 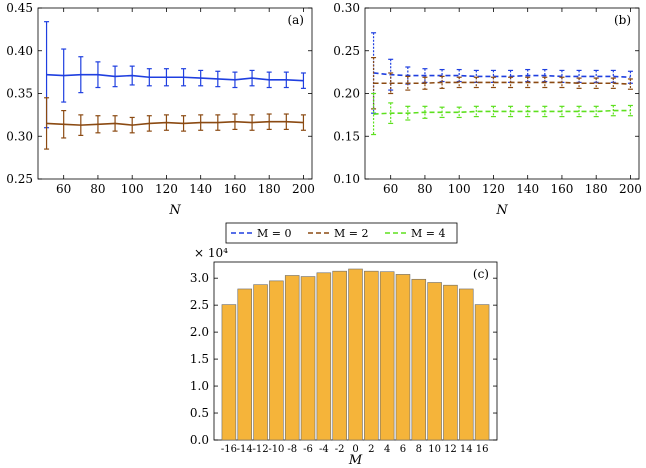 I want to click on x-tick-label-b: 80, so click(x=424, y=189).